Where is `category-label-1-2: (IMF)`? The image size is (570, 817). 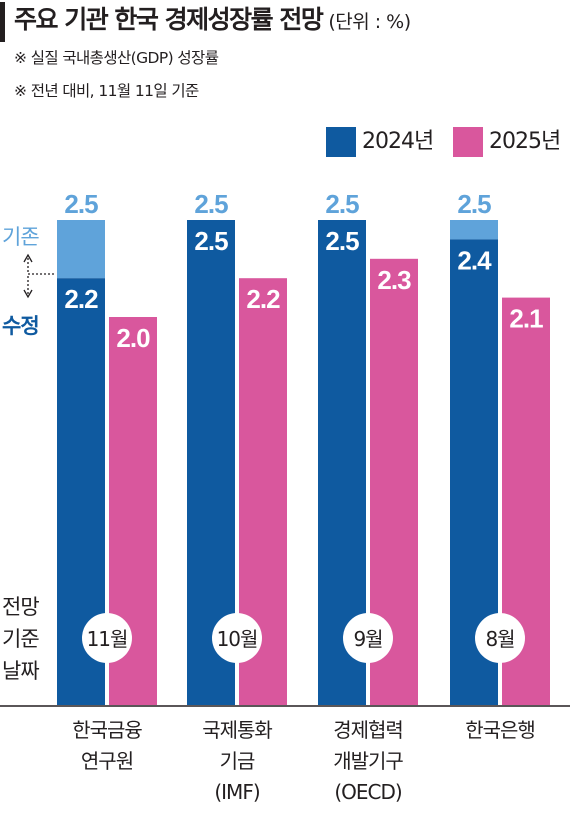 category-label-1-2: (IMF) is located at coordinates (236, 792).